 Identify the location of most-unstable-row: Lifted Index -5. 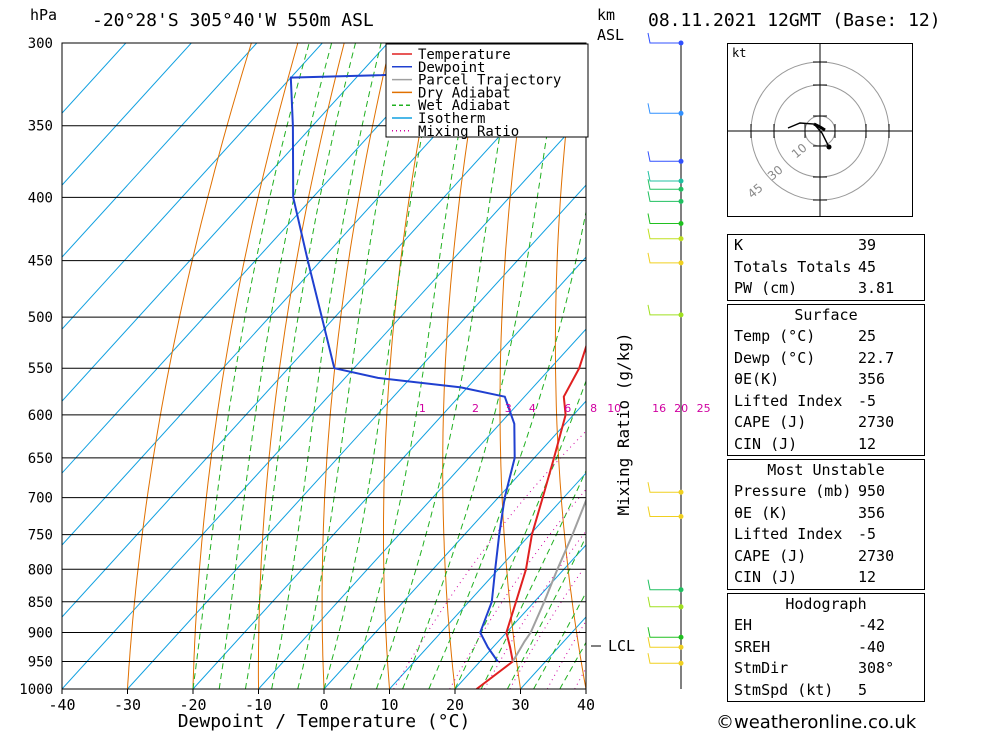
(826, 535).